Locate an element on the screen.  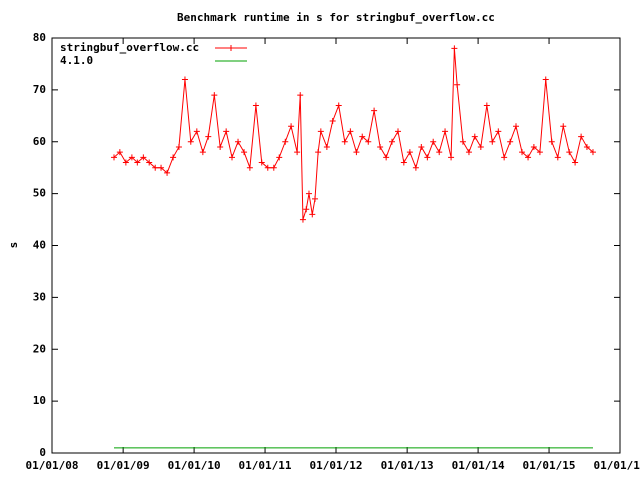
y-axis-label: s is located at coordinates (13, 245).